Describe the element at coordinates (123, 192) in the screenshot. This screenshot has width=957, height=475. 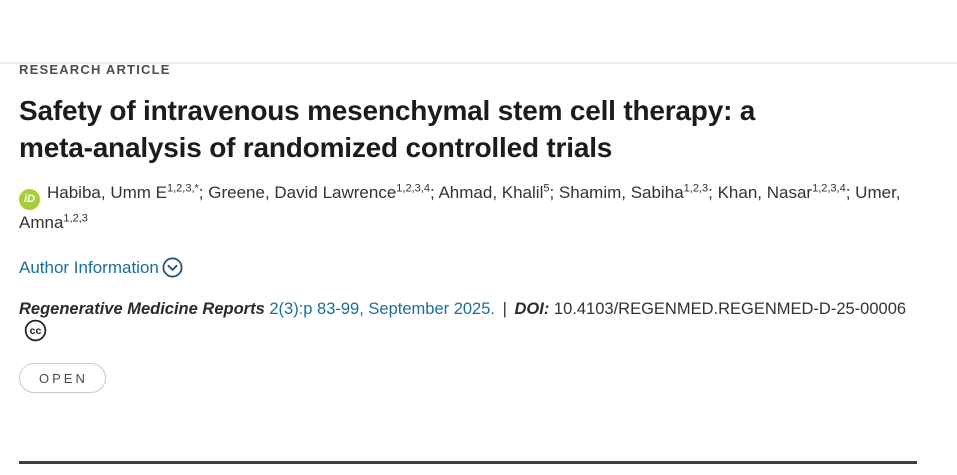
I see `author-name: Habiba, Umm E1,2,3,*` at that location.